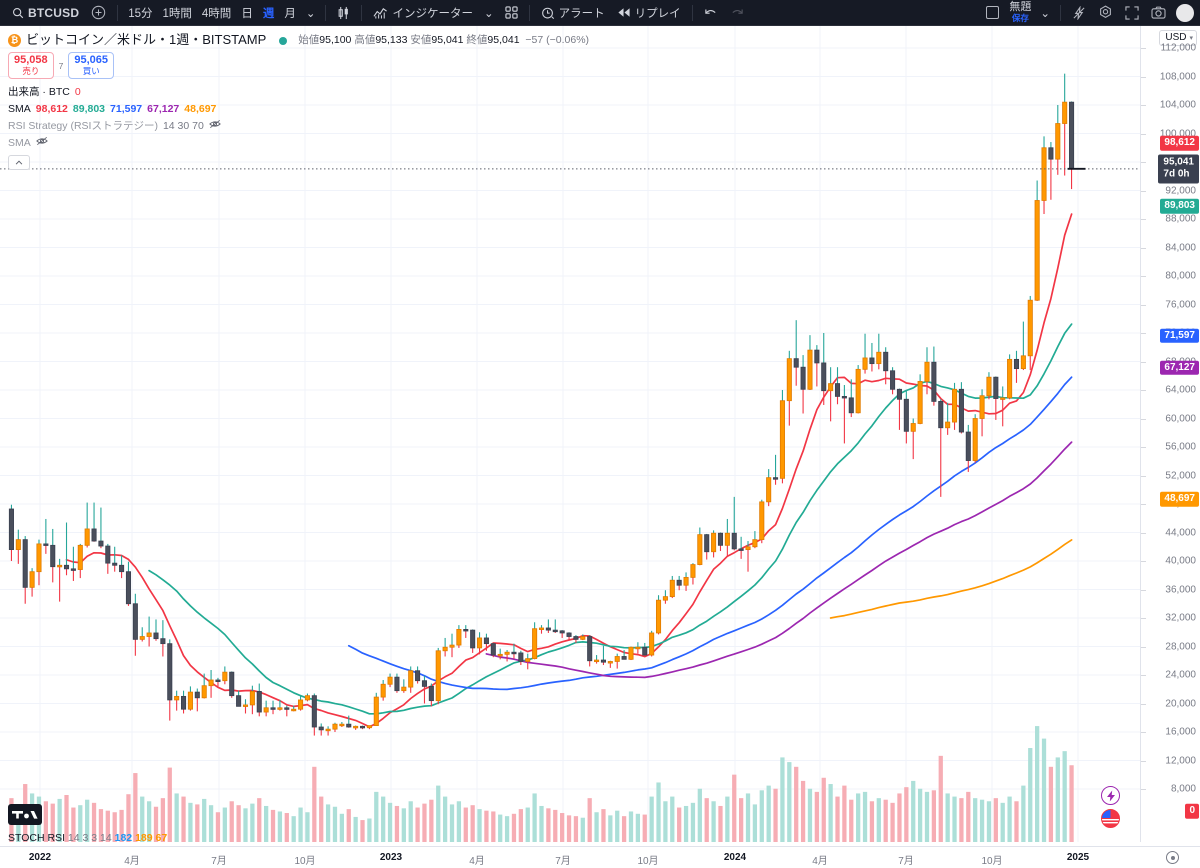 The image size is (1200, 868). What do you see at coordinates (298, 66) in the screenshot?
I see `bid-ask-row: 95,058 売り 7 95,065 買い` at bounding box center [298, 66].